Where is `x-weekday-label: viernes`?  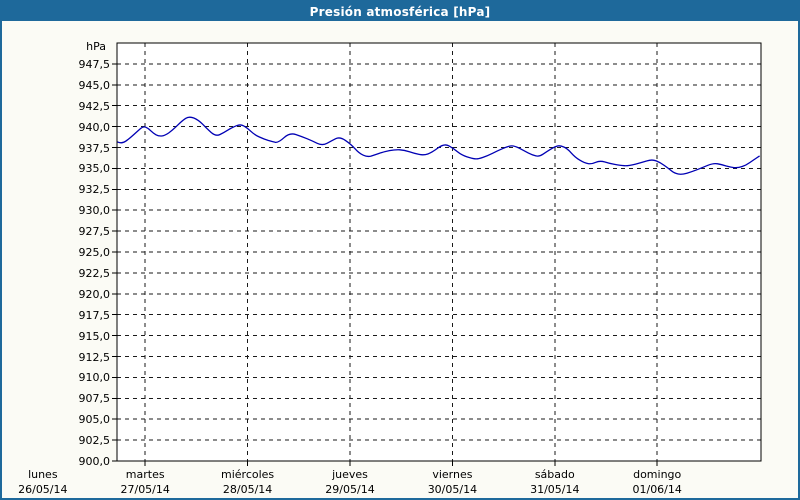
x-weekday-label: viernes is located at coordinates (452, 474).